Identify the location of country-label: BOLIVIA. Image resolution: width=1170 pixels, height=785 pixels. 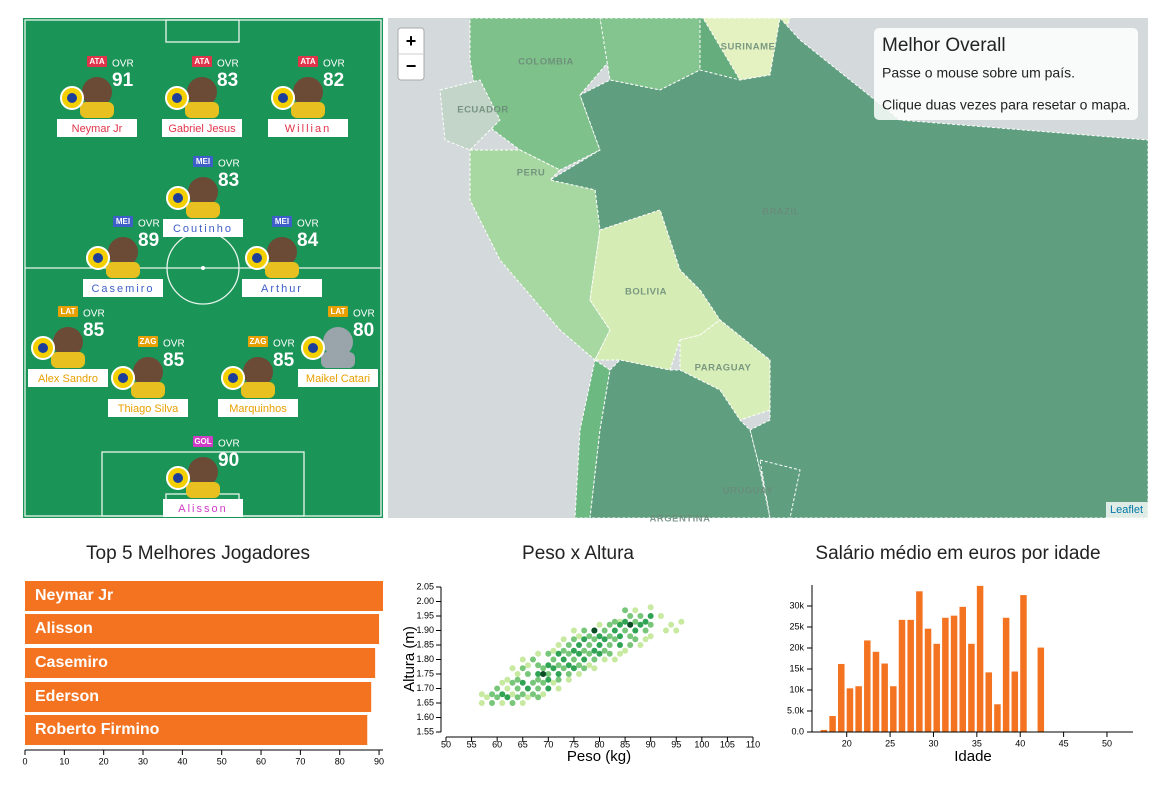
(646, 292).